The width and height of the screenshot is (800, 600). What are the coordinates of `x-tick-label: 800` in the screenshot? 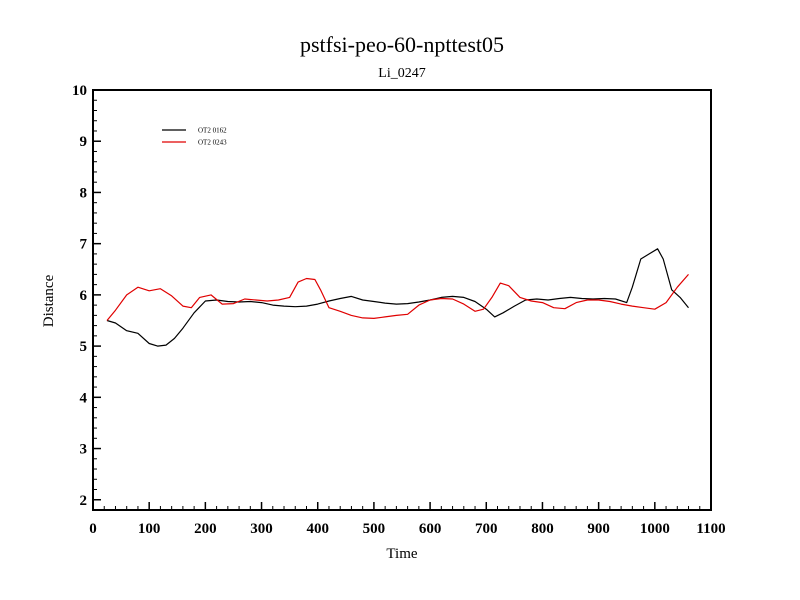 It's located at (542, 529).